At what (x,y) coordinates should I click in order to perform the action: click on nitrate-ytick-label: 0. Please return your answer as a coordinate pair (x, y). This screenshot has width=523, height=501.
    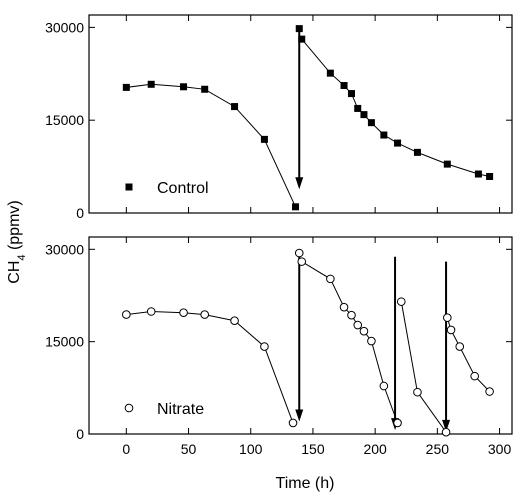
    Looking at the image, I should click on (80, 434).